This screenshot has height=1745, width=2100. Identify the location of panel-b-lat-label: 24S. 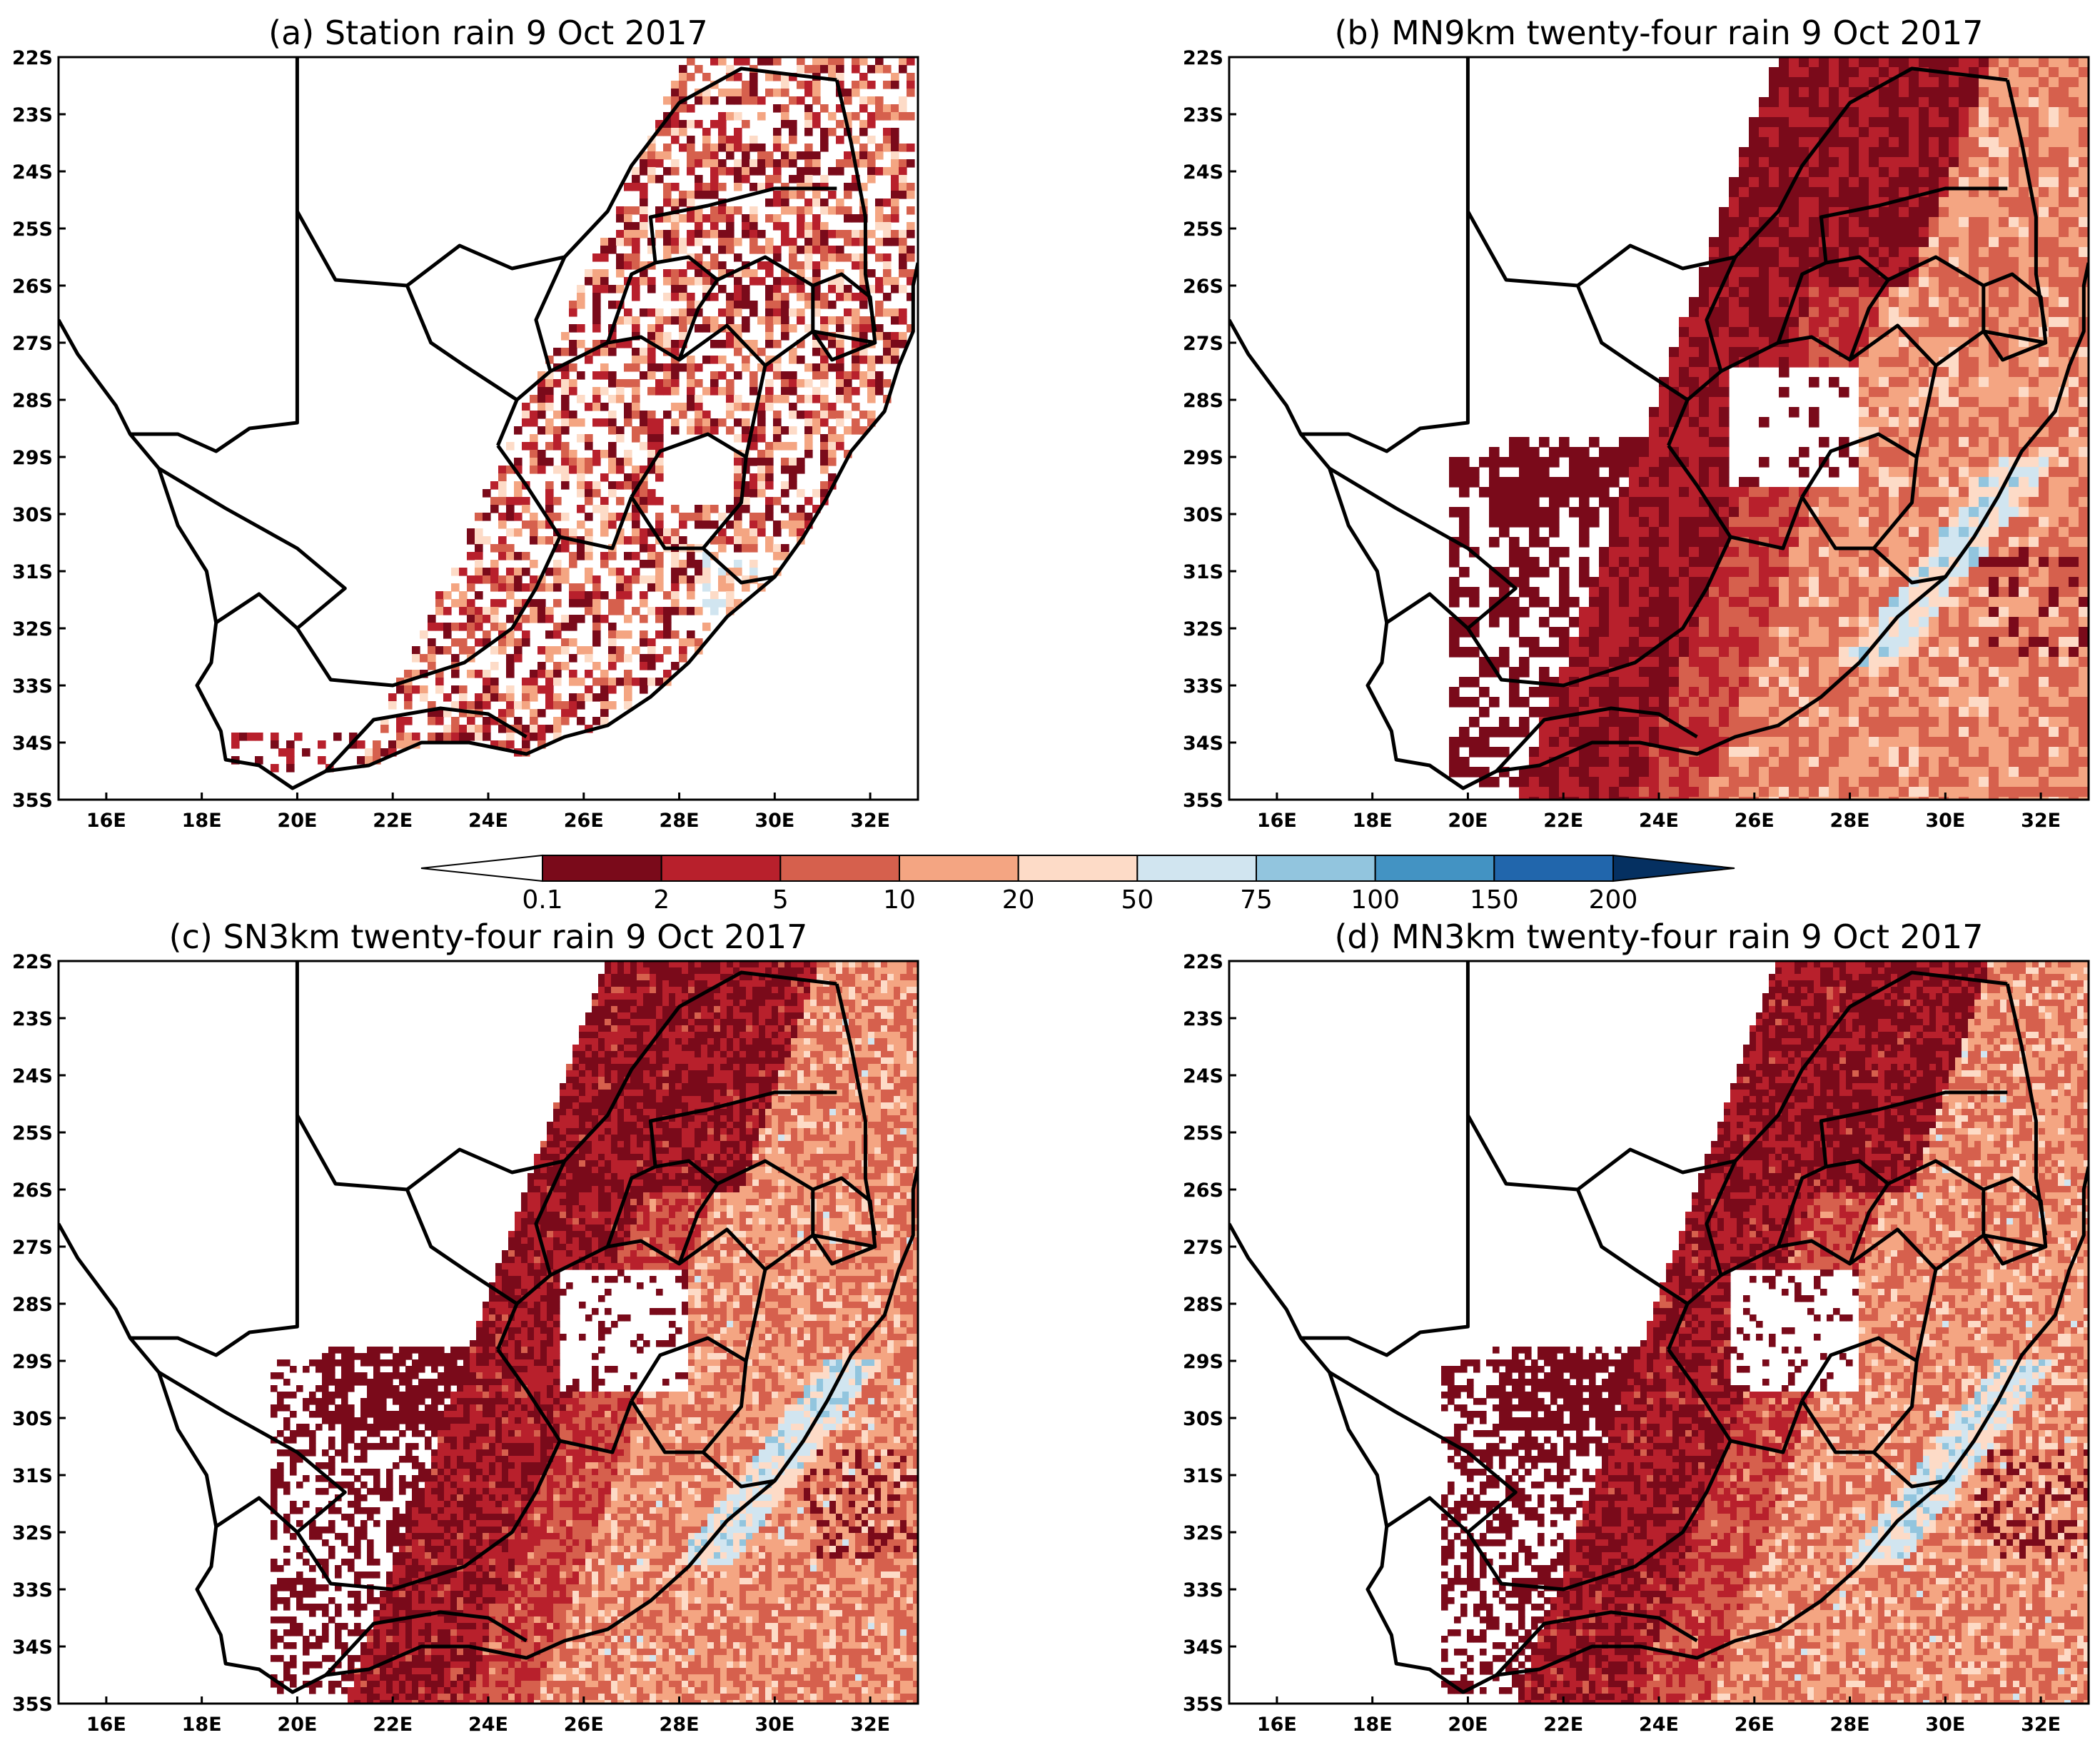
(1203, 172).